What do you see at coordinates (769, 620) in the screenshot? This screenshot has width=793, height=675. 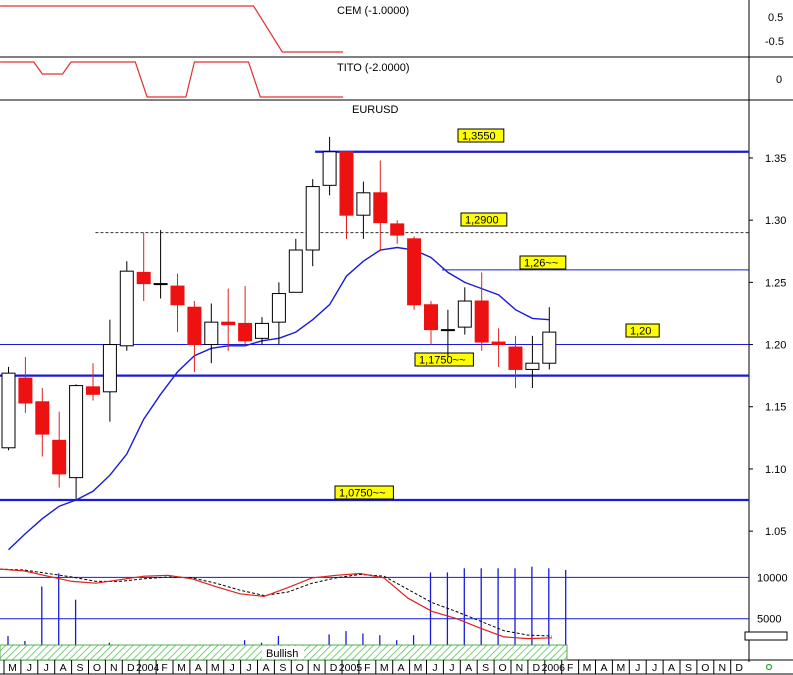 I see `volume-tick-label: 5000` at bounding box center [769, 620].